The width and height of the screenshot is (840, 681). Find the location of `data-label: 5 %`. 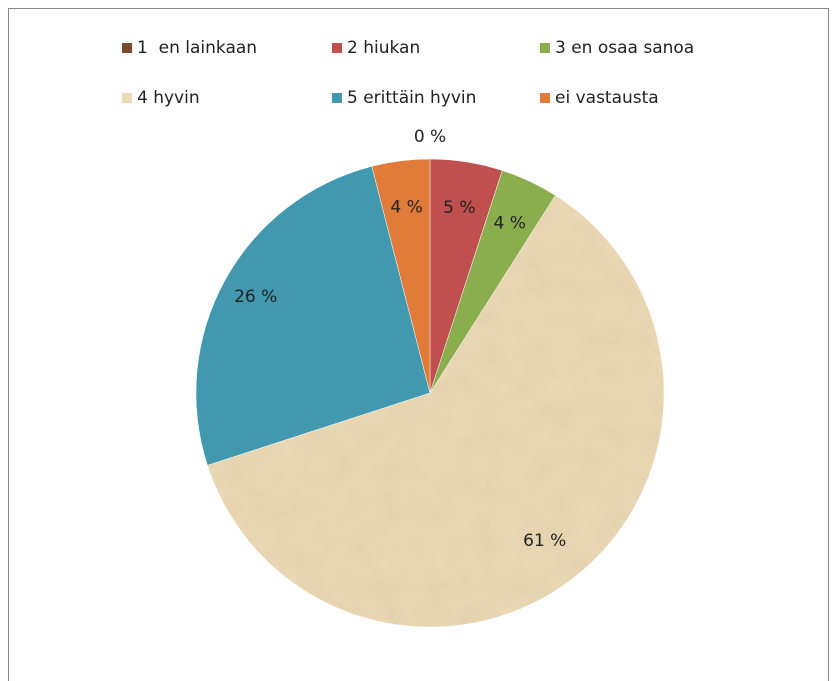

data-label: 5 % is located at coordinates (459, 208).